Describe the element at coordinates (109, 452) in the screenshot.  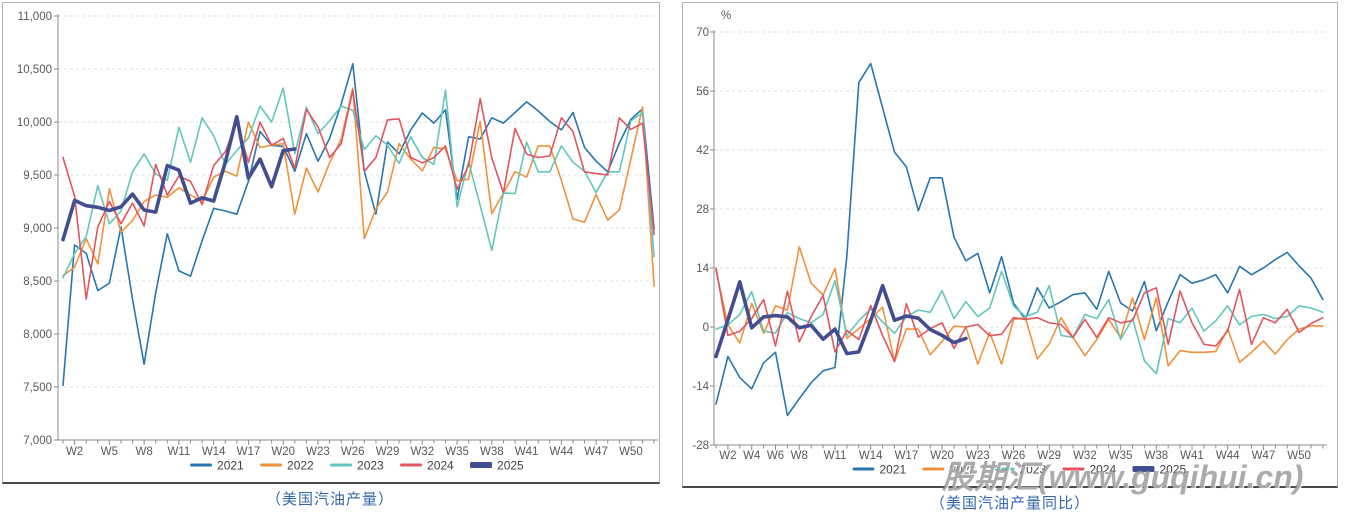
I see `x-tick-label: W5` at that location.